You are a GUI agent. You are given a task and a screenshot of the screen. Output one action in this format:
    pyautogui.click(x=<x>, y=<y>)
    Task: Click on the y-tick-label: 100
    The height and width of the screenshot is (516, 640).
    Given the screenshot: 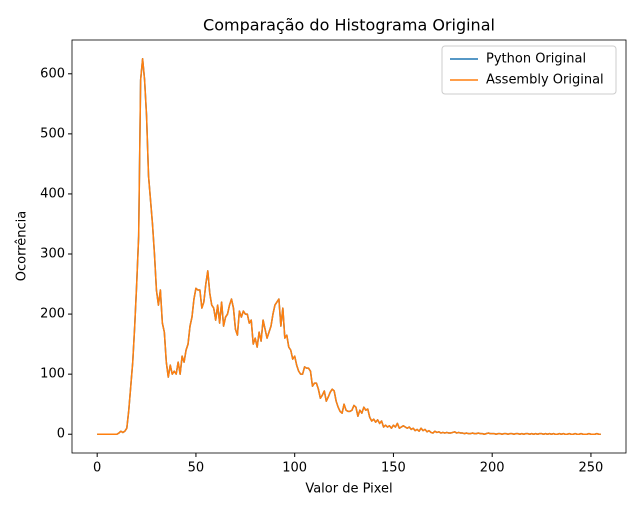 What is the action you would take?
    pyautogui.click(x=52, y=374)
    